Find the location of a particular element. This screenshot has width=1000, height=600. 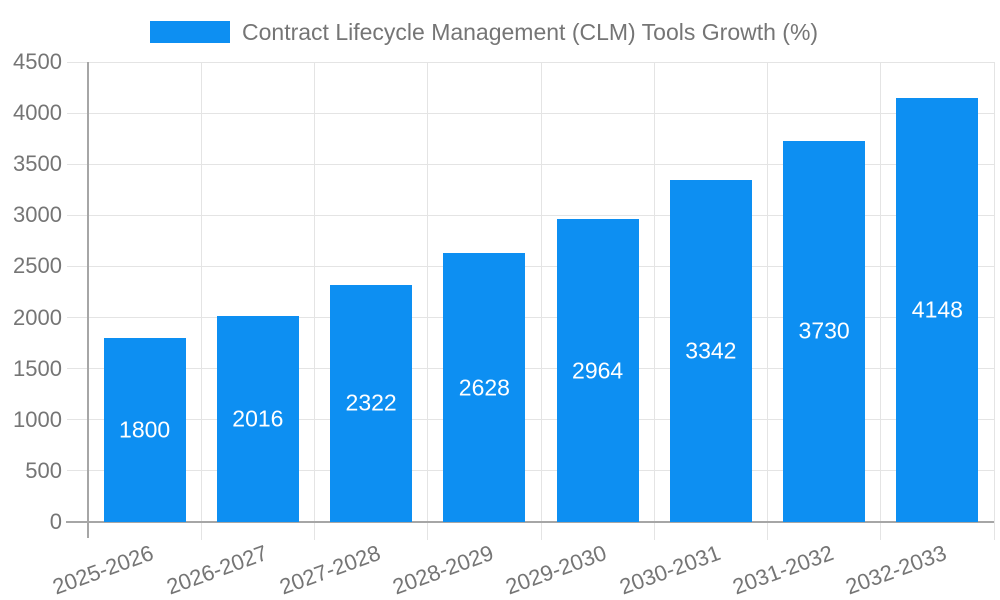

x-tick-label: 2025-2026 is located at coordinates (103, 570).